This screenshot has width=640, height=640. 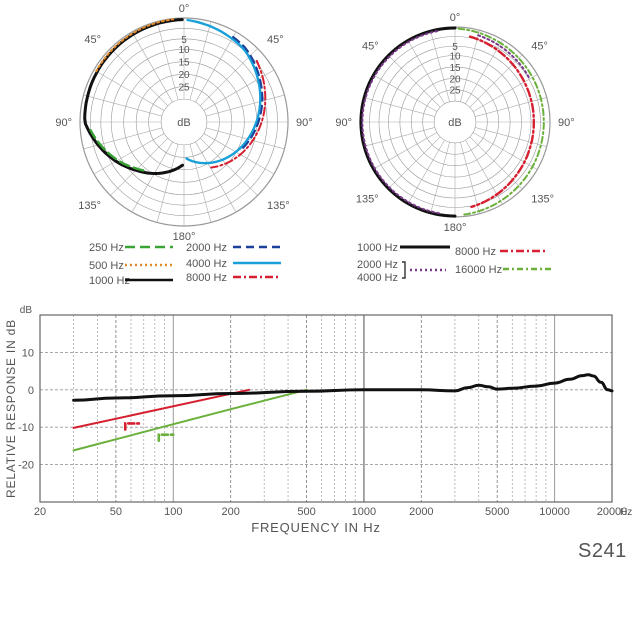 I want to click on legend-right-label: 1000 Hz, so click(x=377, y=248).